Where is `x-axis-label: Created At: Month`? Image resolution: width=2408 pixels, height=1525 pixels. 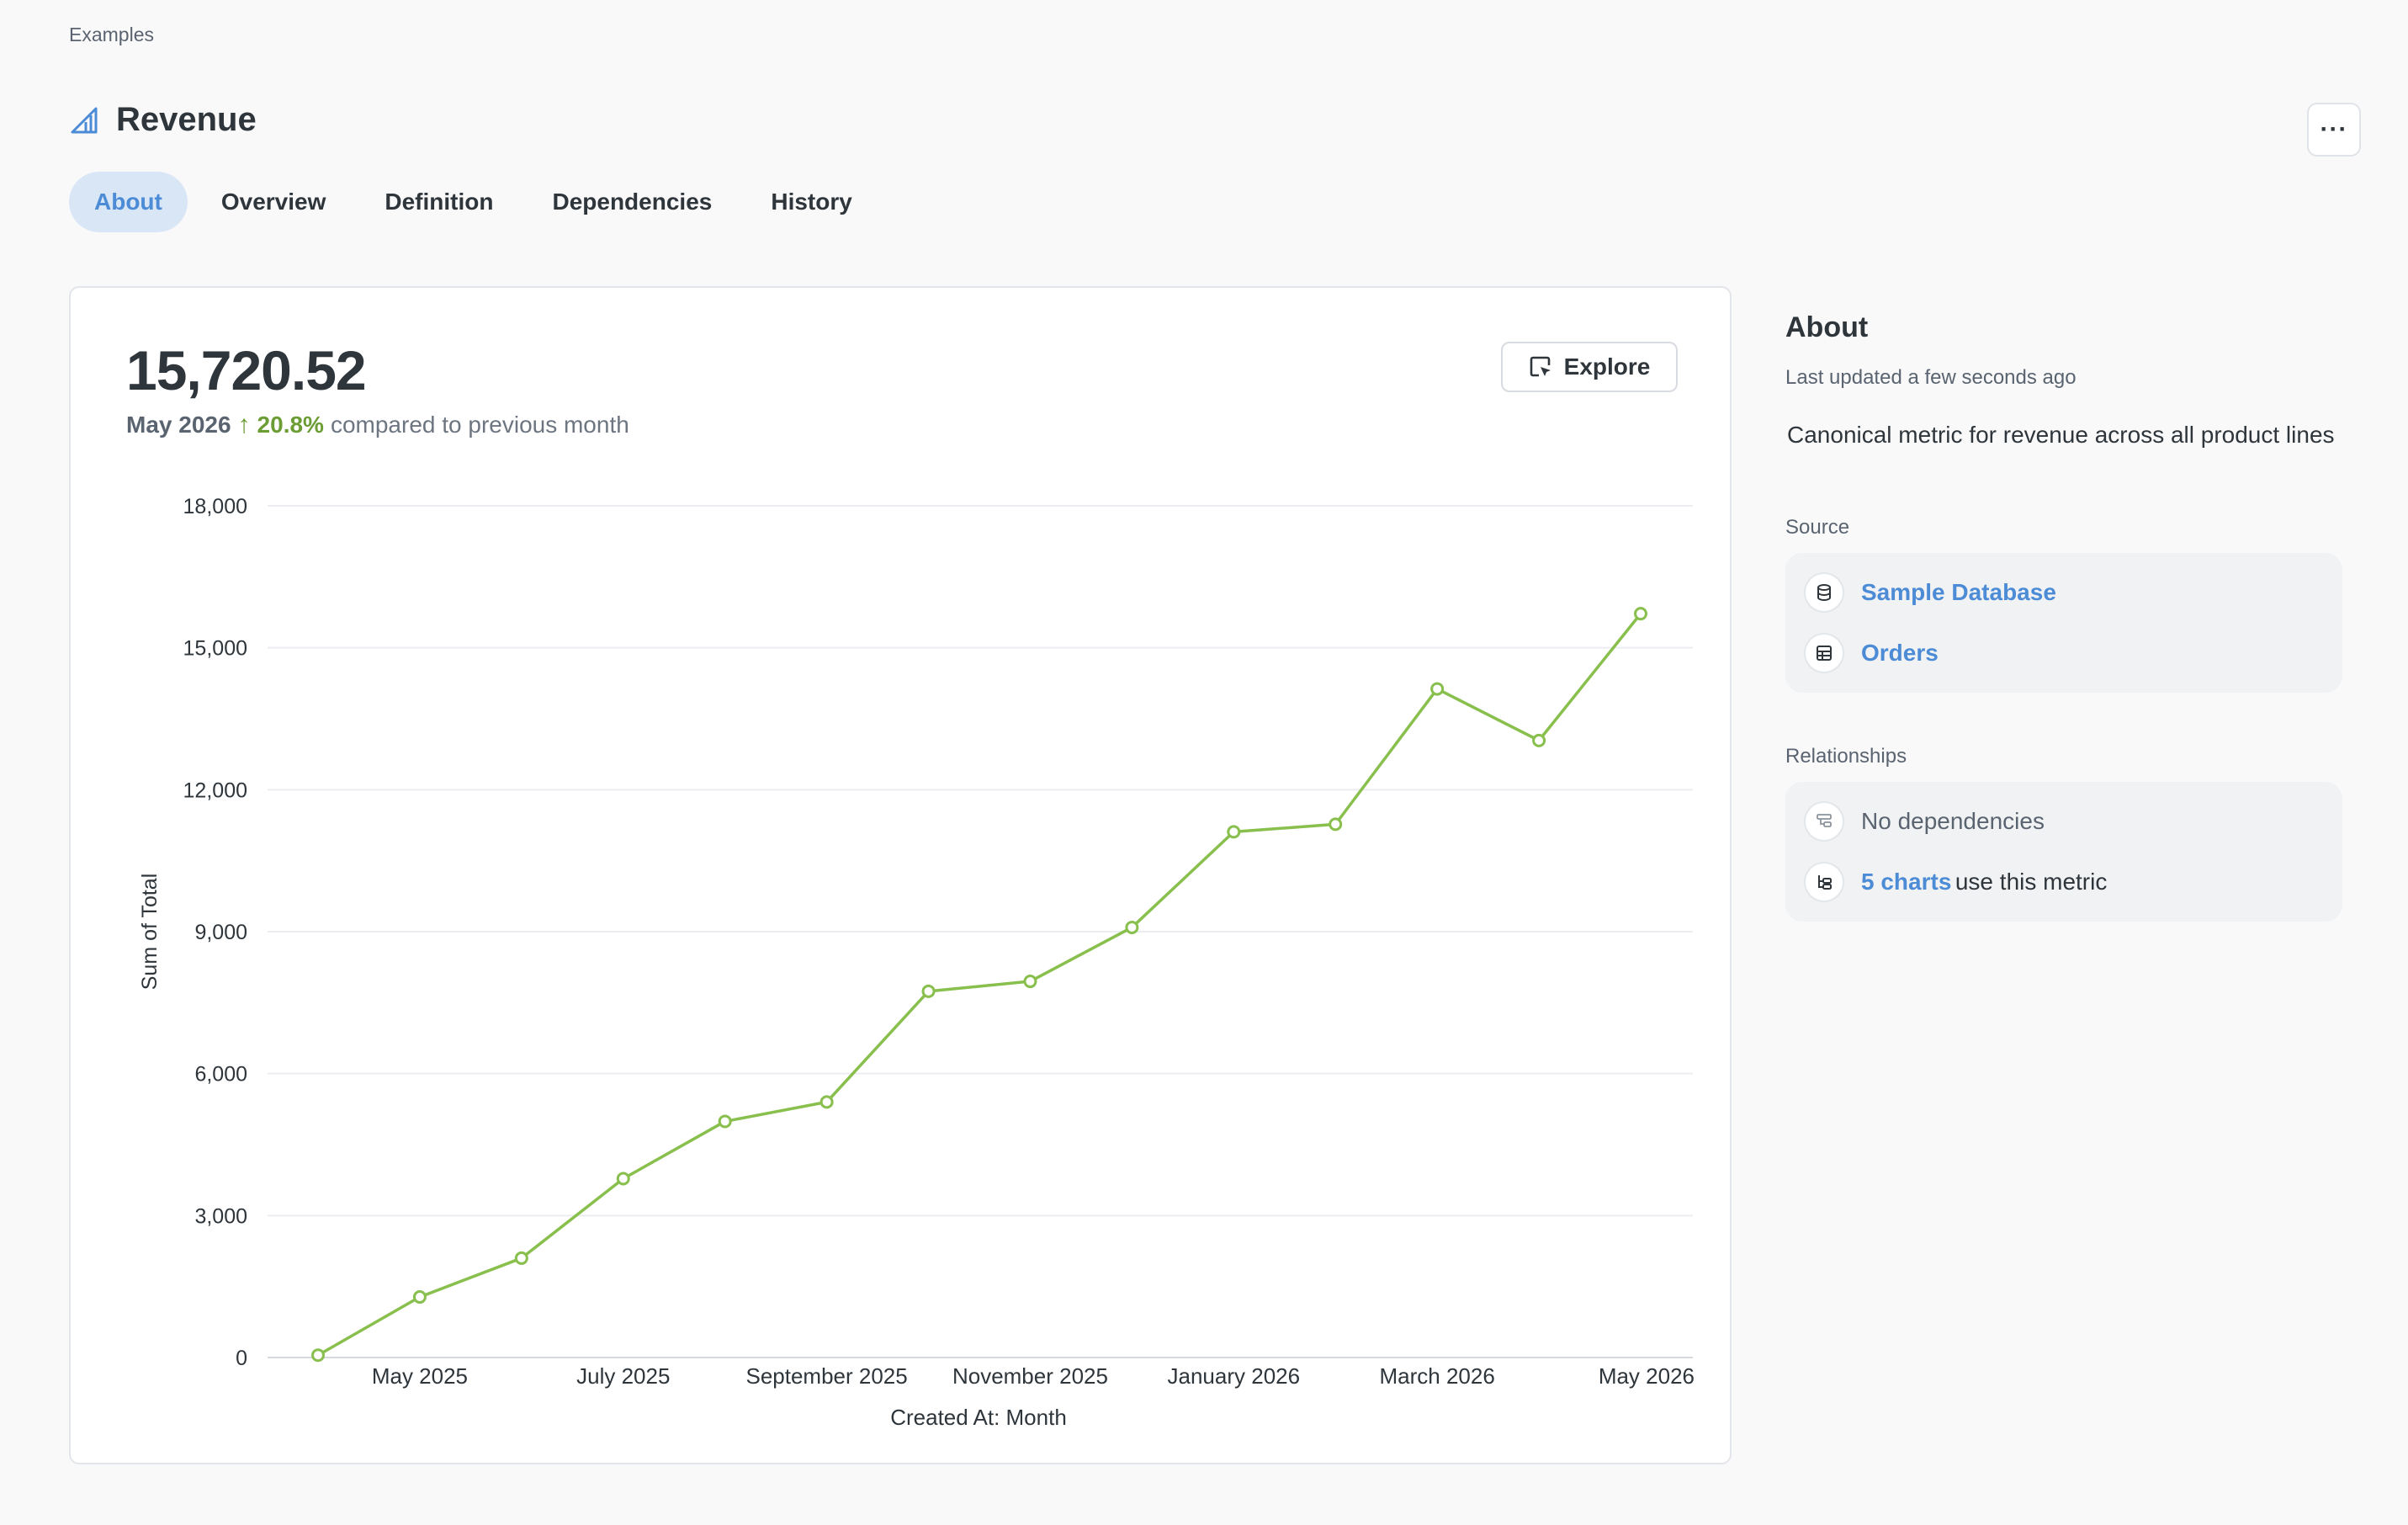
x-axis-label: Created At: Month is located at coordinates (978, 1417).